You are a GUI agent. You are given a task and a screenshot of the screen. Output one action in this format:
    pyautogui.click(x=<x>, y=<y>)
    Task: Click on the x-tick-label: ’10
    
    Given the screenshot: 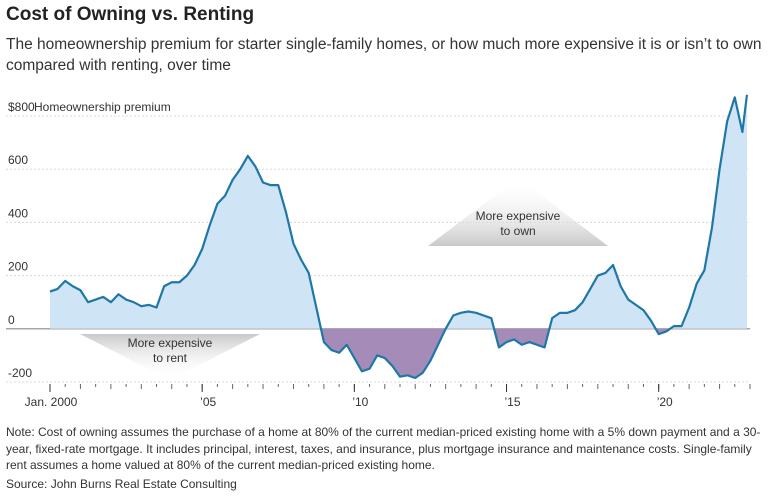 What is the action you would take?
    pyautogui.click(x=360, y=402)
    